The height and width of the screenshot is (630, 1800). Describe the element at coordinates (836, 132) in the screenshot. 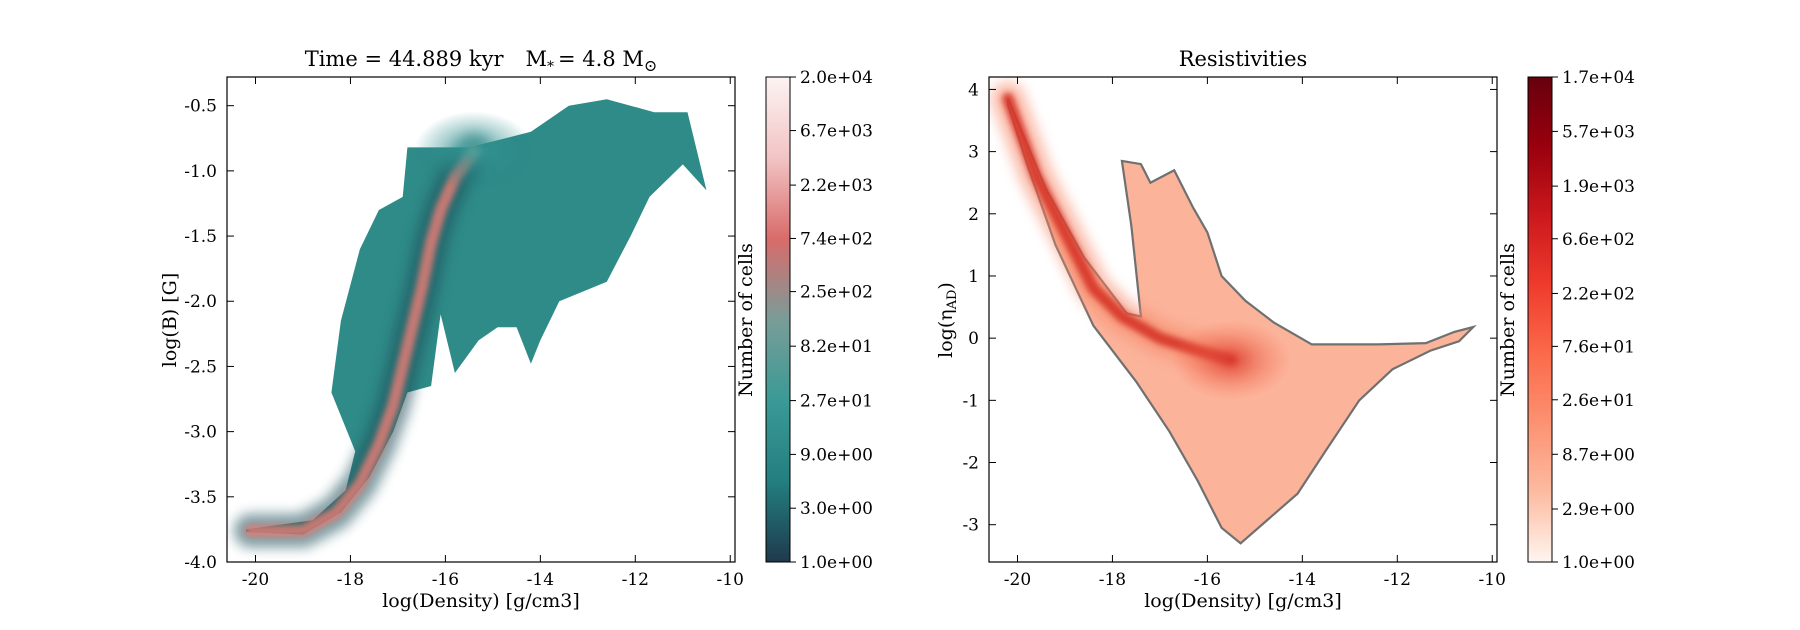

I see `panel1-colorbar-tick-label: 6.7e+03` at that location.